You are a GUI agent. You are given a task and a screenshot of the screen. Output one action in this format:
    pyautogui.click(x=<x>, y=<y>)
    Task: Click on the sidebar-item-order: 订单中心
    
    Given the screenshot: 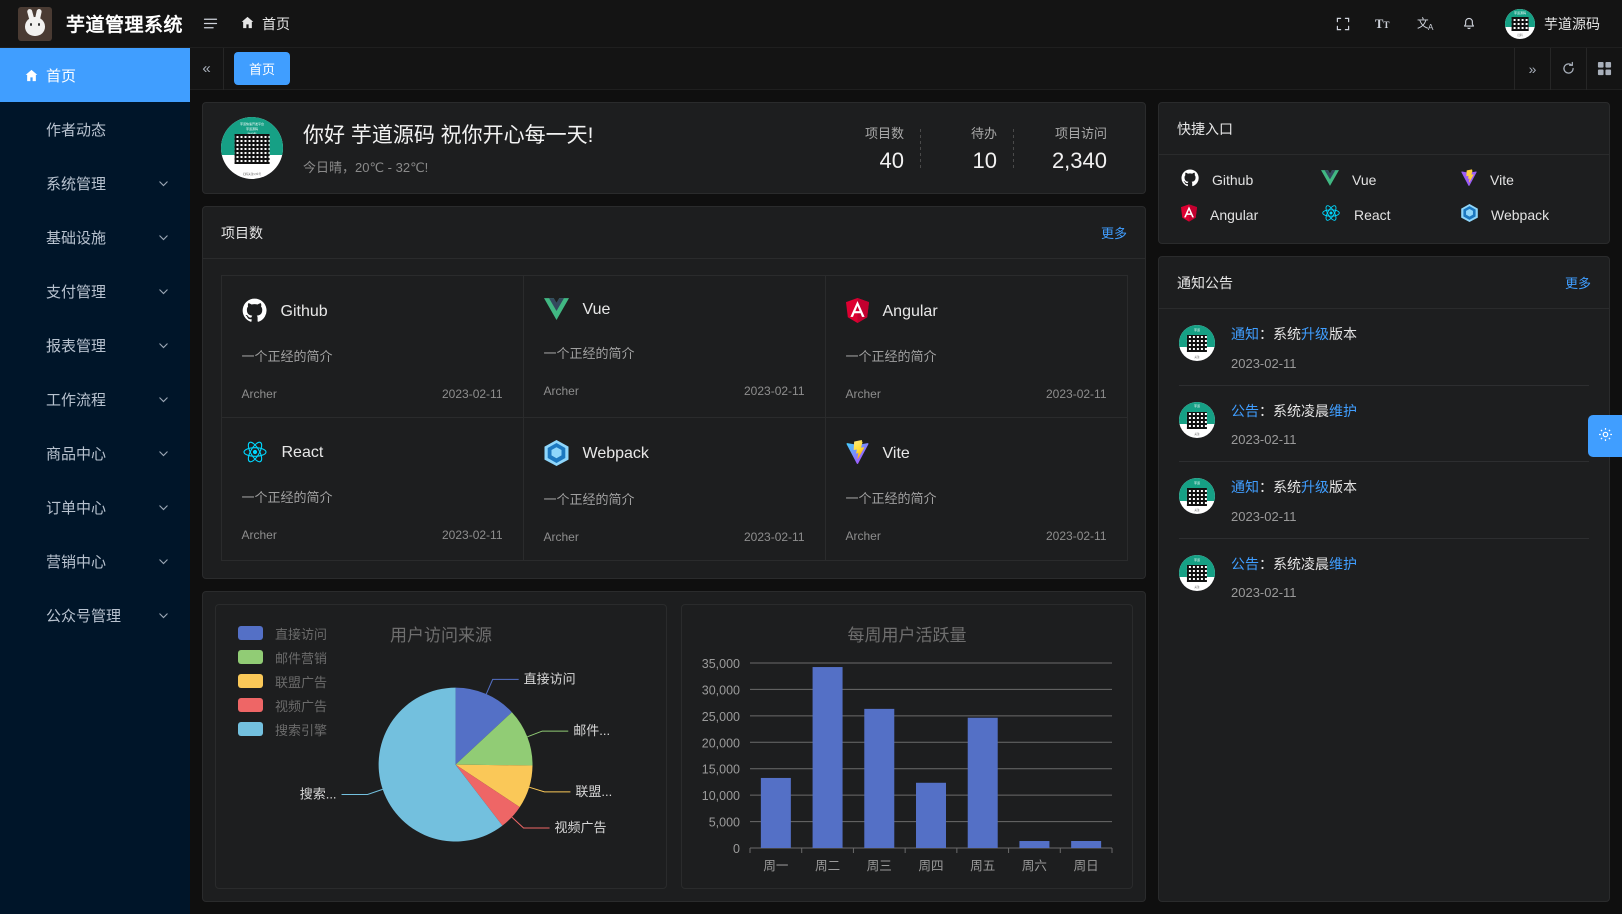 What is the action you would take?
    pyautogui.click(x=95, y=507)
    